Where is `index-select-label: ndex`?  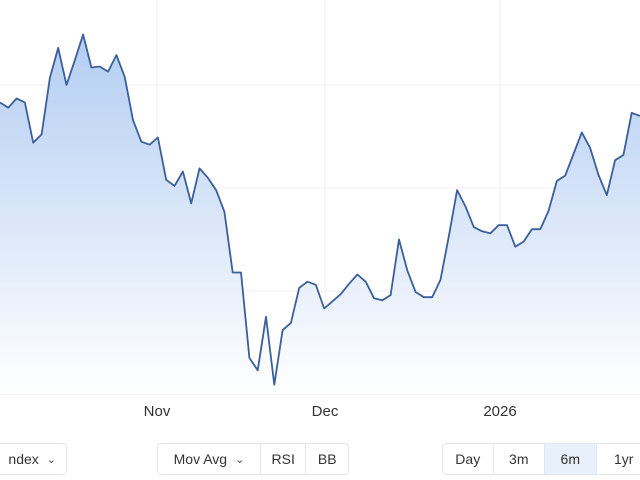
index-select-label: ndex is located at coordinates (23, 459).